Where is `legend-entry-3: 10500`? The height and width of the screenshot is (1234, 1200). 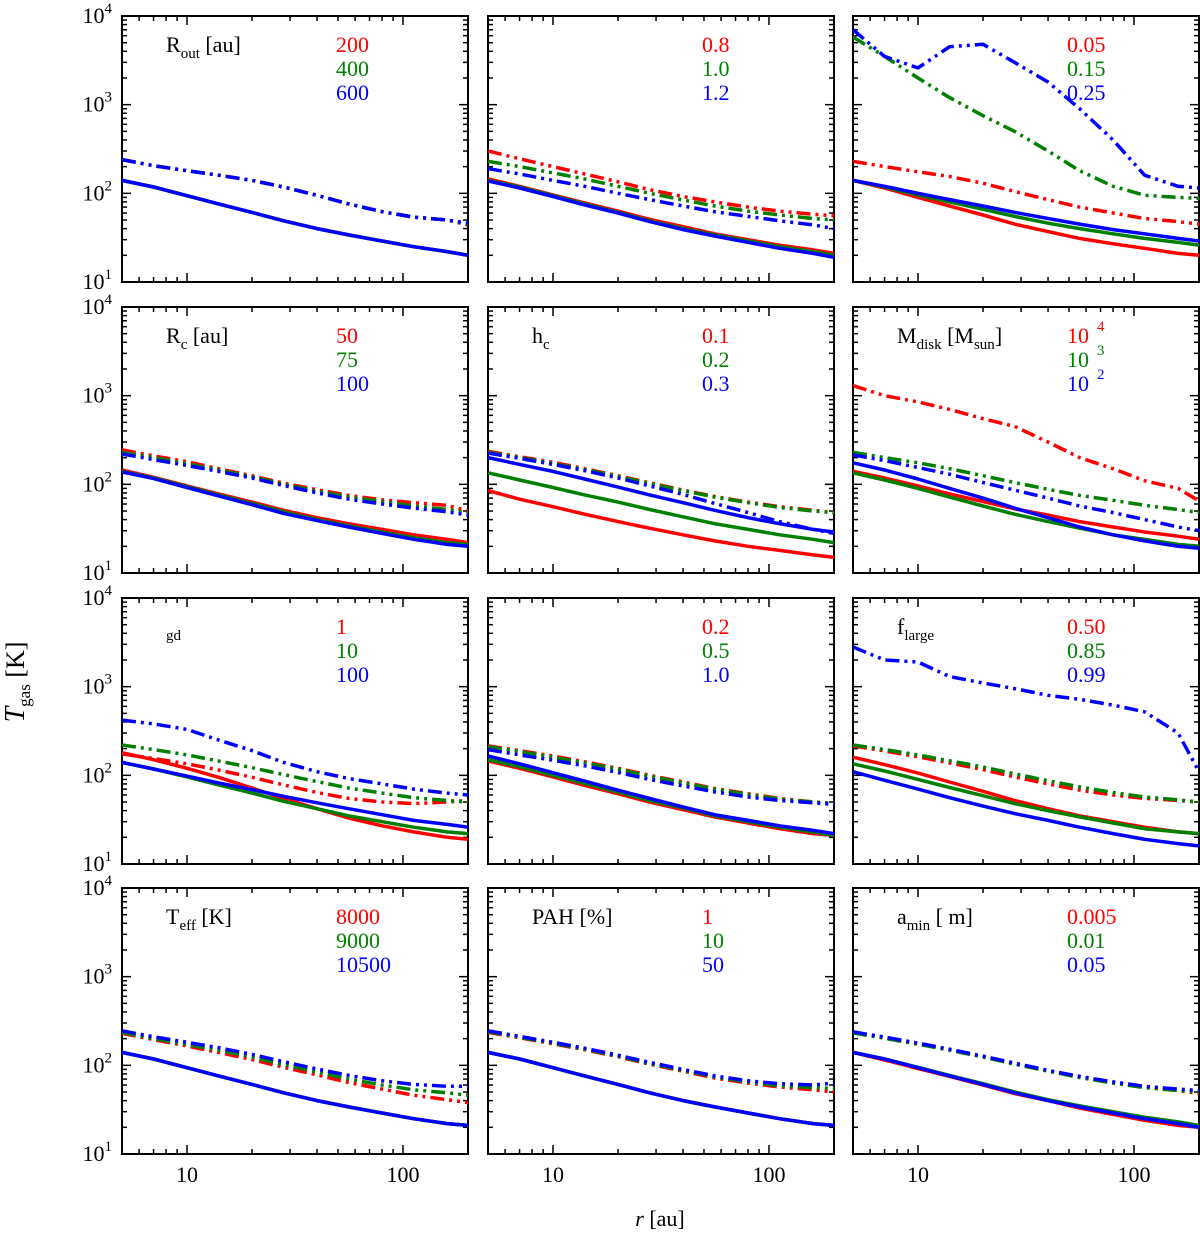
legend-entry-3: 10500 is located at coordinates (363, 964).